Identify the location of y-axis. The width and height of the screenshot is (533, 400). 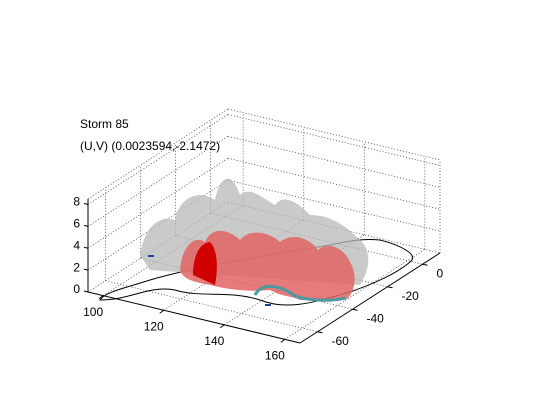
(370, 298).